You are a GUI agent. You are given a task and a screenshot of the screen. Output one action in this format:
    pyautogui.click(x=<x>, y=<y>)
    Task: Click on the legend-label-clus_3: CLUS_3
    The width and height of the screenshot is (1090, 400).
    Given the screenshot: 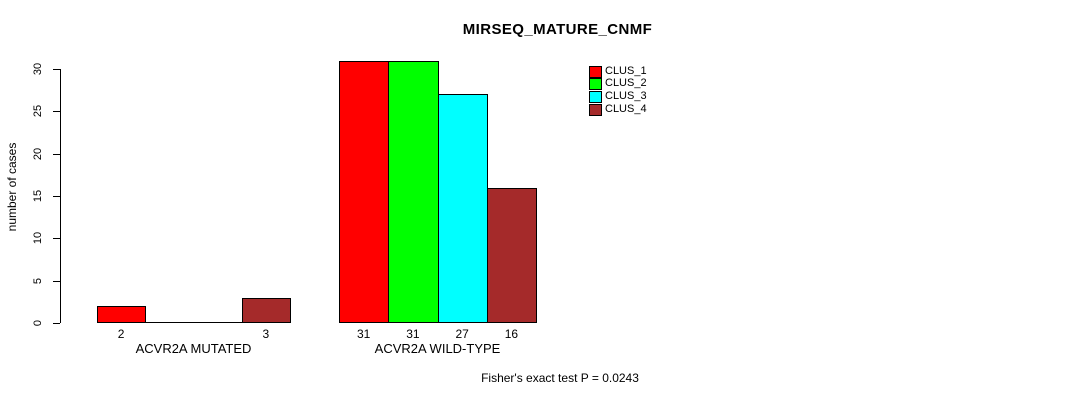 What is the action you would take?
    pyautogui.click(x=626, y=96)
    